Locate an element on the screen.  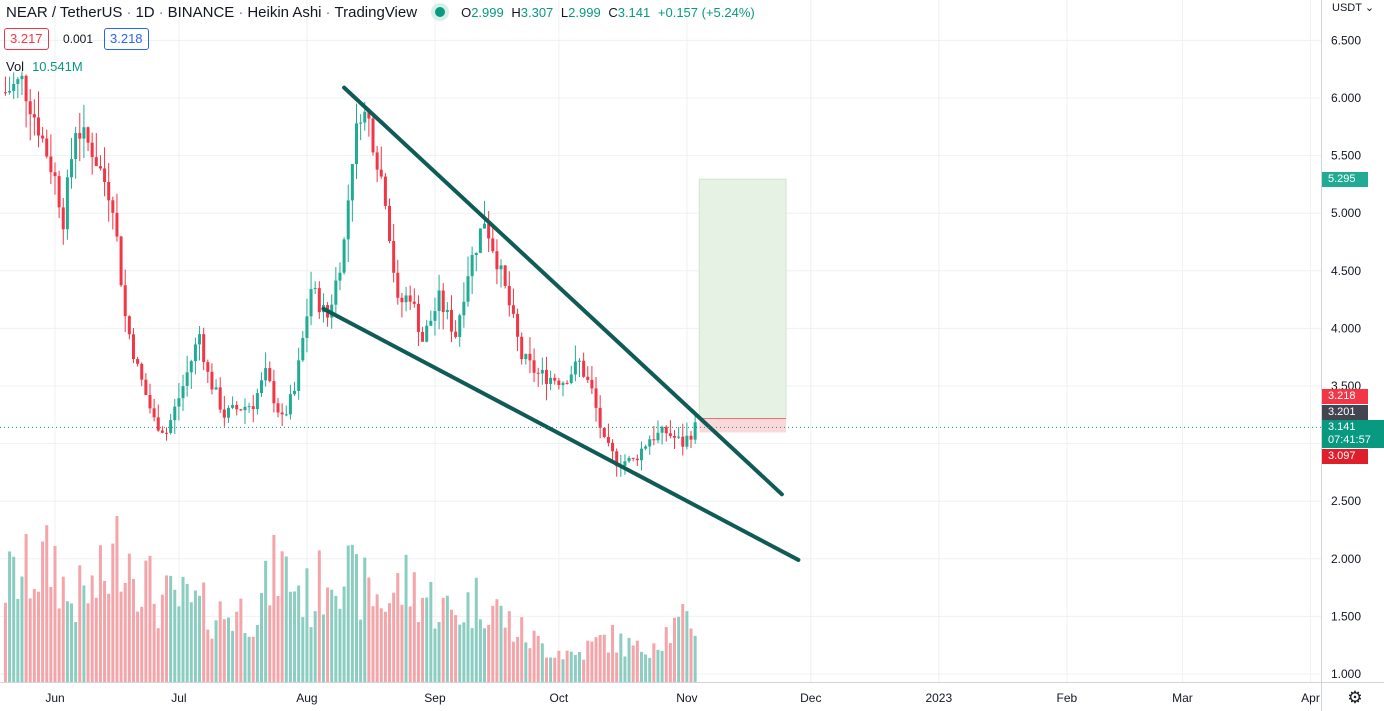
volume-label: Vol is located at coordinates (15, 66).